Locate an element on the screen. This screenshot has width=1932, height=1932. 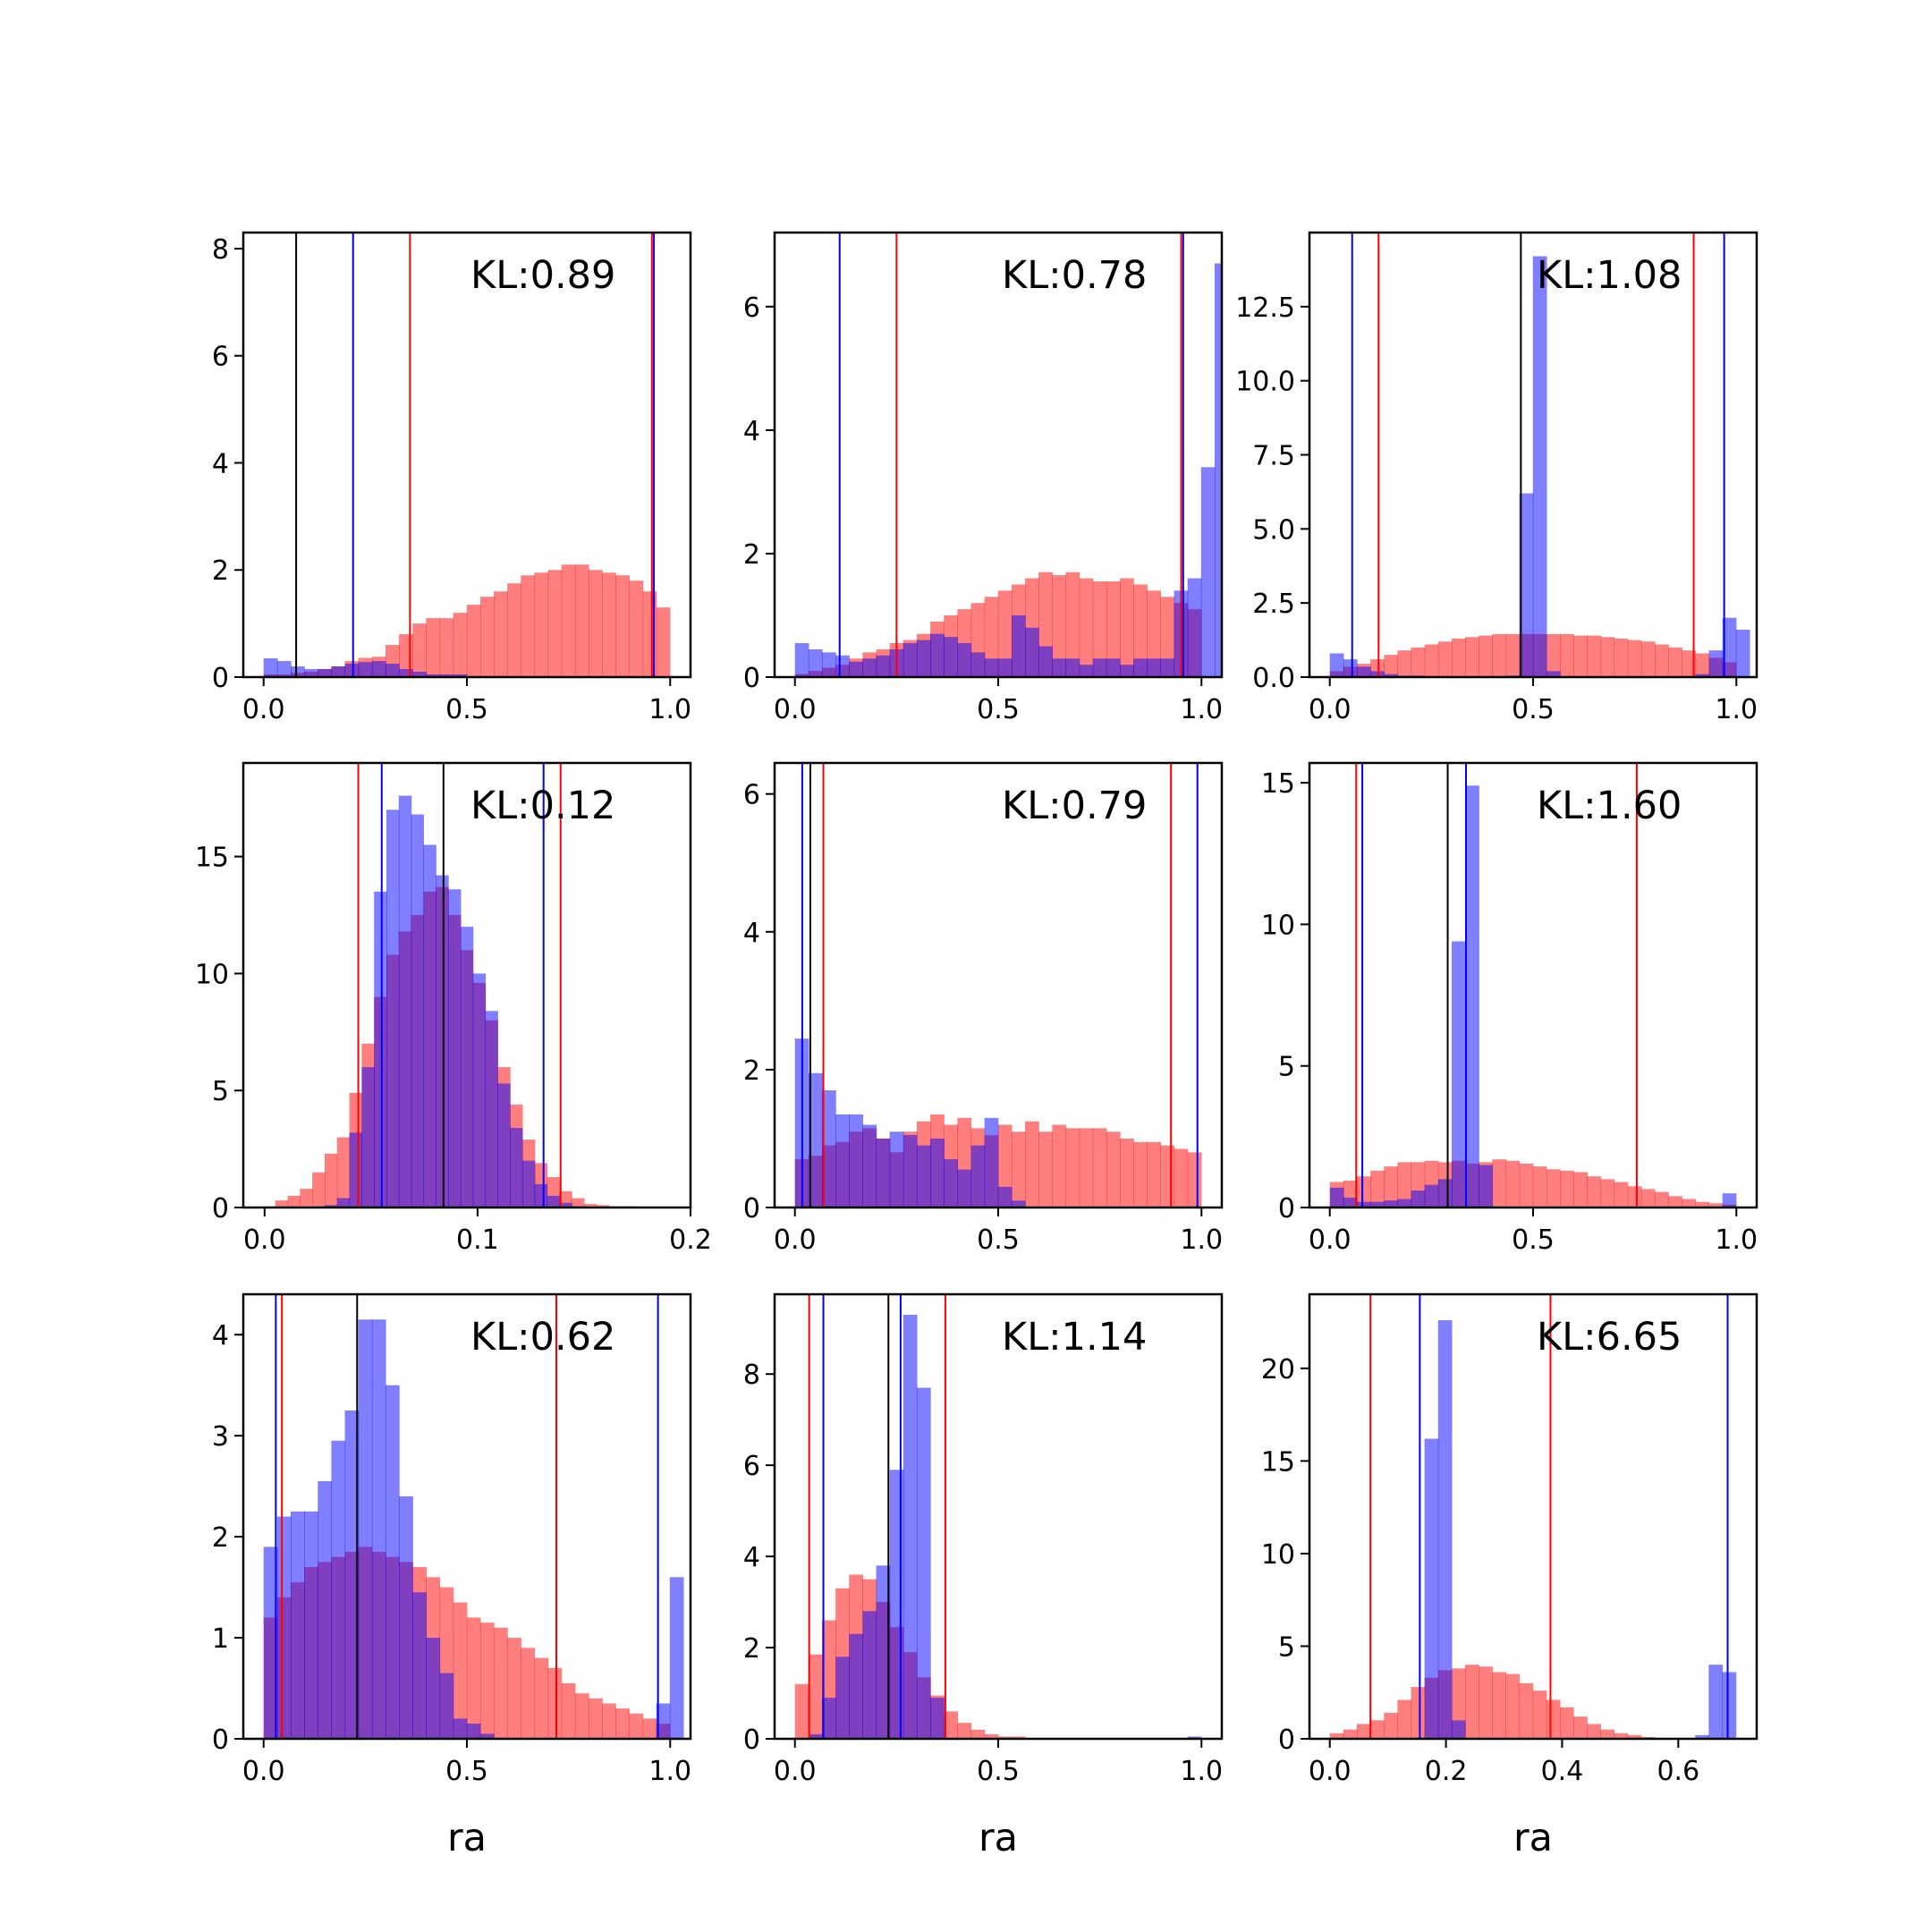
subplot-2: 0.0 0.5 1.0 0 2 4 6 KL:0.78 is located at coordinates (983, 478).